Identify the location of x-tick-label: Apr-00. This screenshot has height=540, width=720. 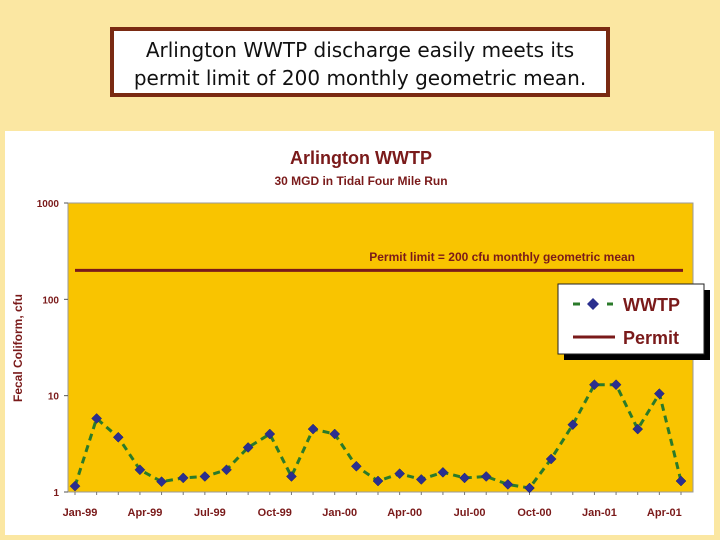
(404, 513).